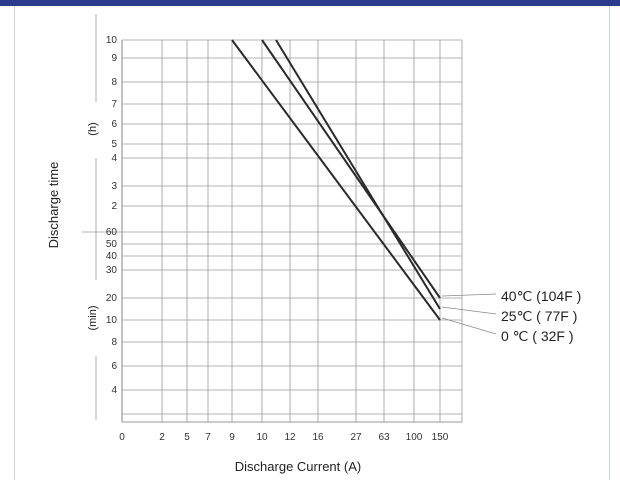  Describe the element at coordinates (114, 158) in the screenshot. I see `y-tick-label-hours: 4` at that location.